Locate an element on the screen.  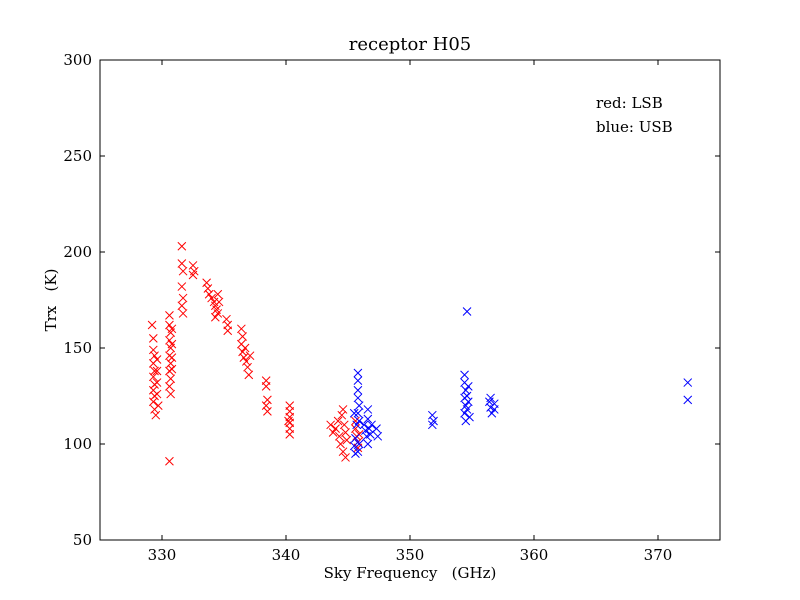
legend-lsb: red: LSB is located at coordinates (629, 103).